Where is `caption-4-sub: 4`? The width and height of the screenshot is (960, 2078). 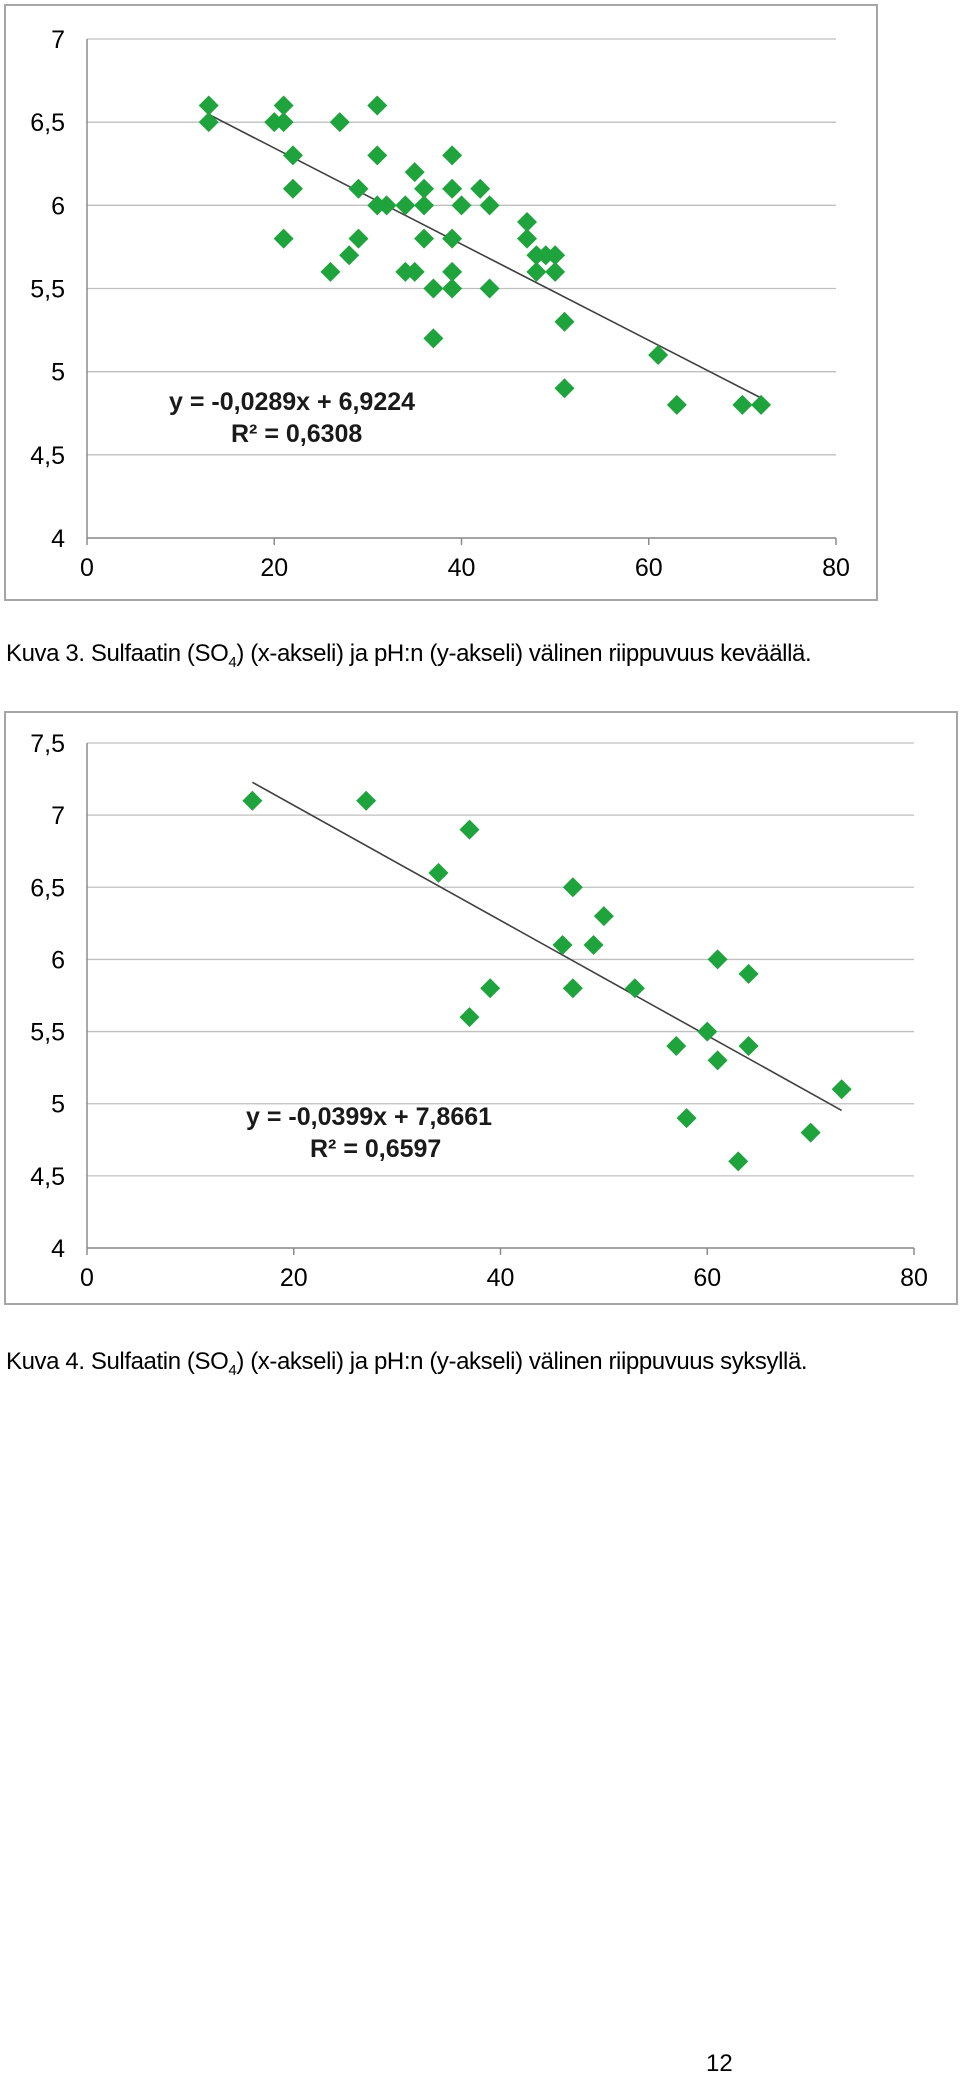 caption-4-sub: 4 is located at coordinates (232, 1370).